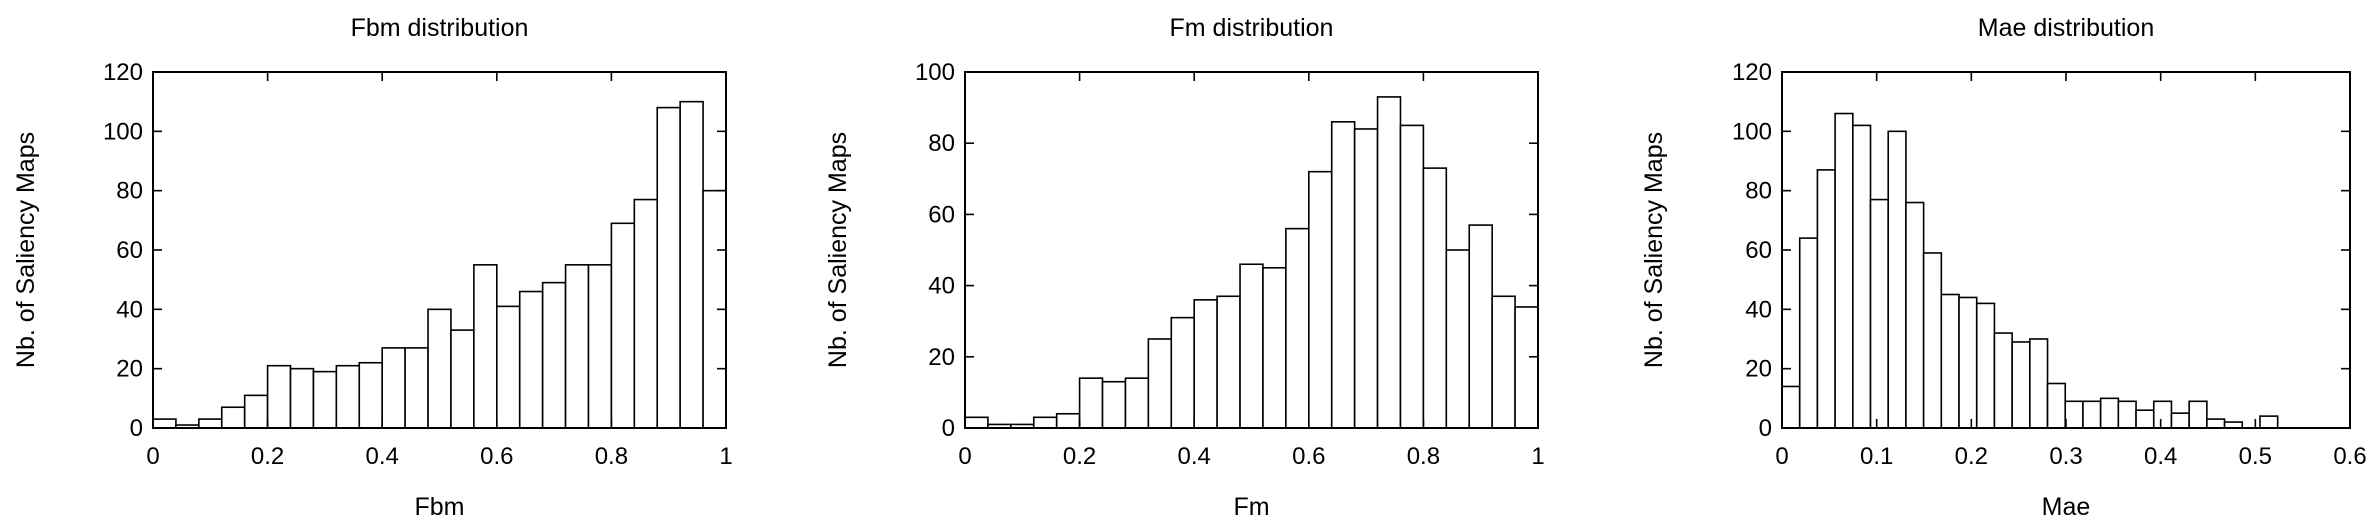 This screenshot has width=2373, height=526. What do you see at coordinates (2030, 270) in the screenshot?
I see `histogram-bars` at bounding box center [2030, 270].